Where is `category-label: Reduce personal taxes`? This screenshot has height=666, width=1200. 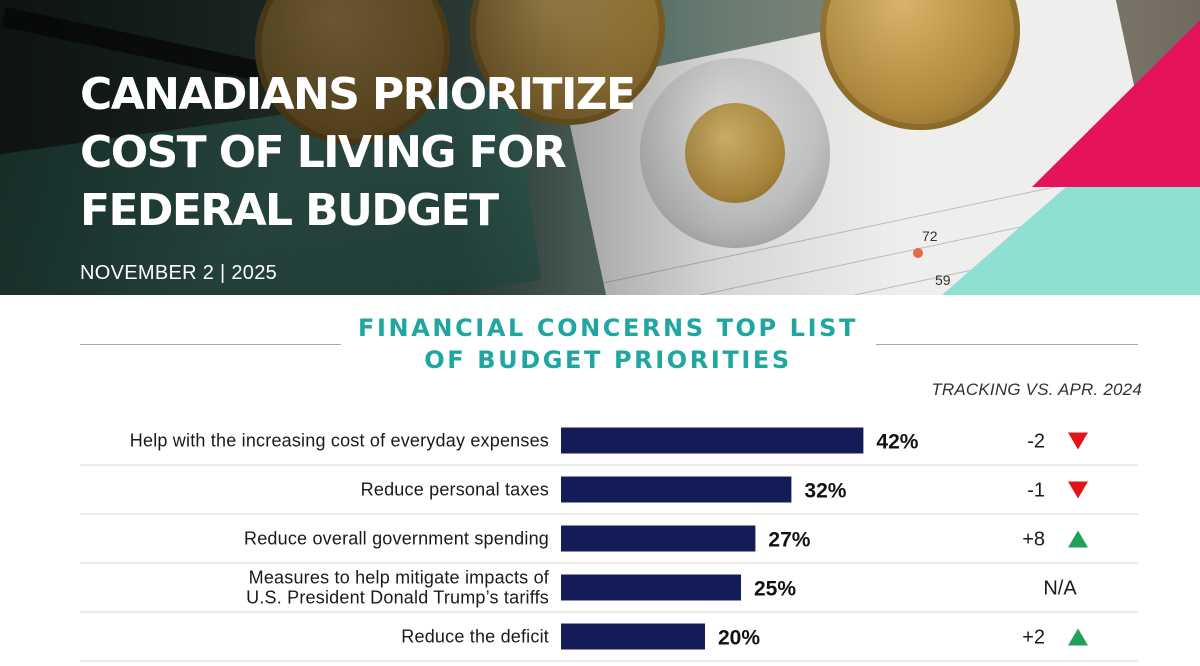
category-label: Reduce personal taxes is located at coordinates (455, 490).